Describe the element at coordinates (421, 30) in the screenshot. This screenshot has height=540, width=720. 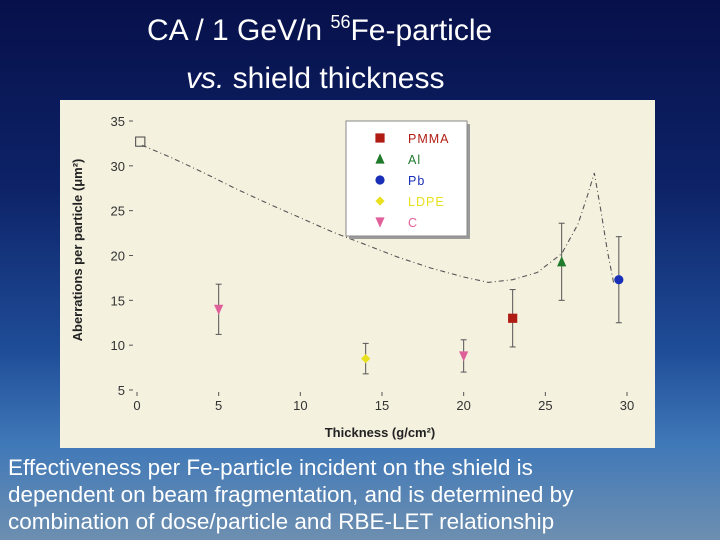
I see `title-suffix: Fe-particle` at that location.